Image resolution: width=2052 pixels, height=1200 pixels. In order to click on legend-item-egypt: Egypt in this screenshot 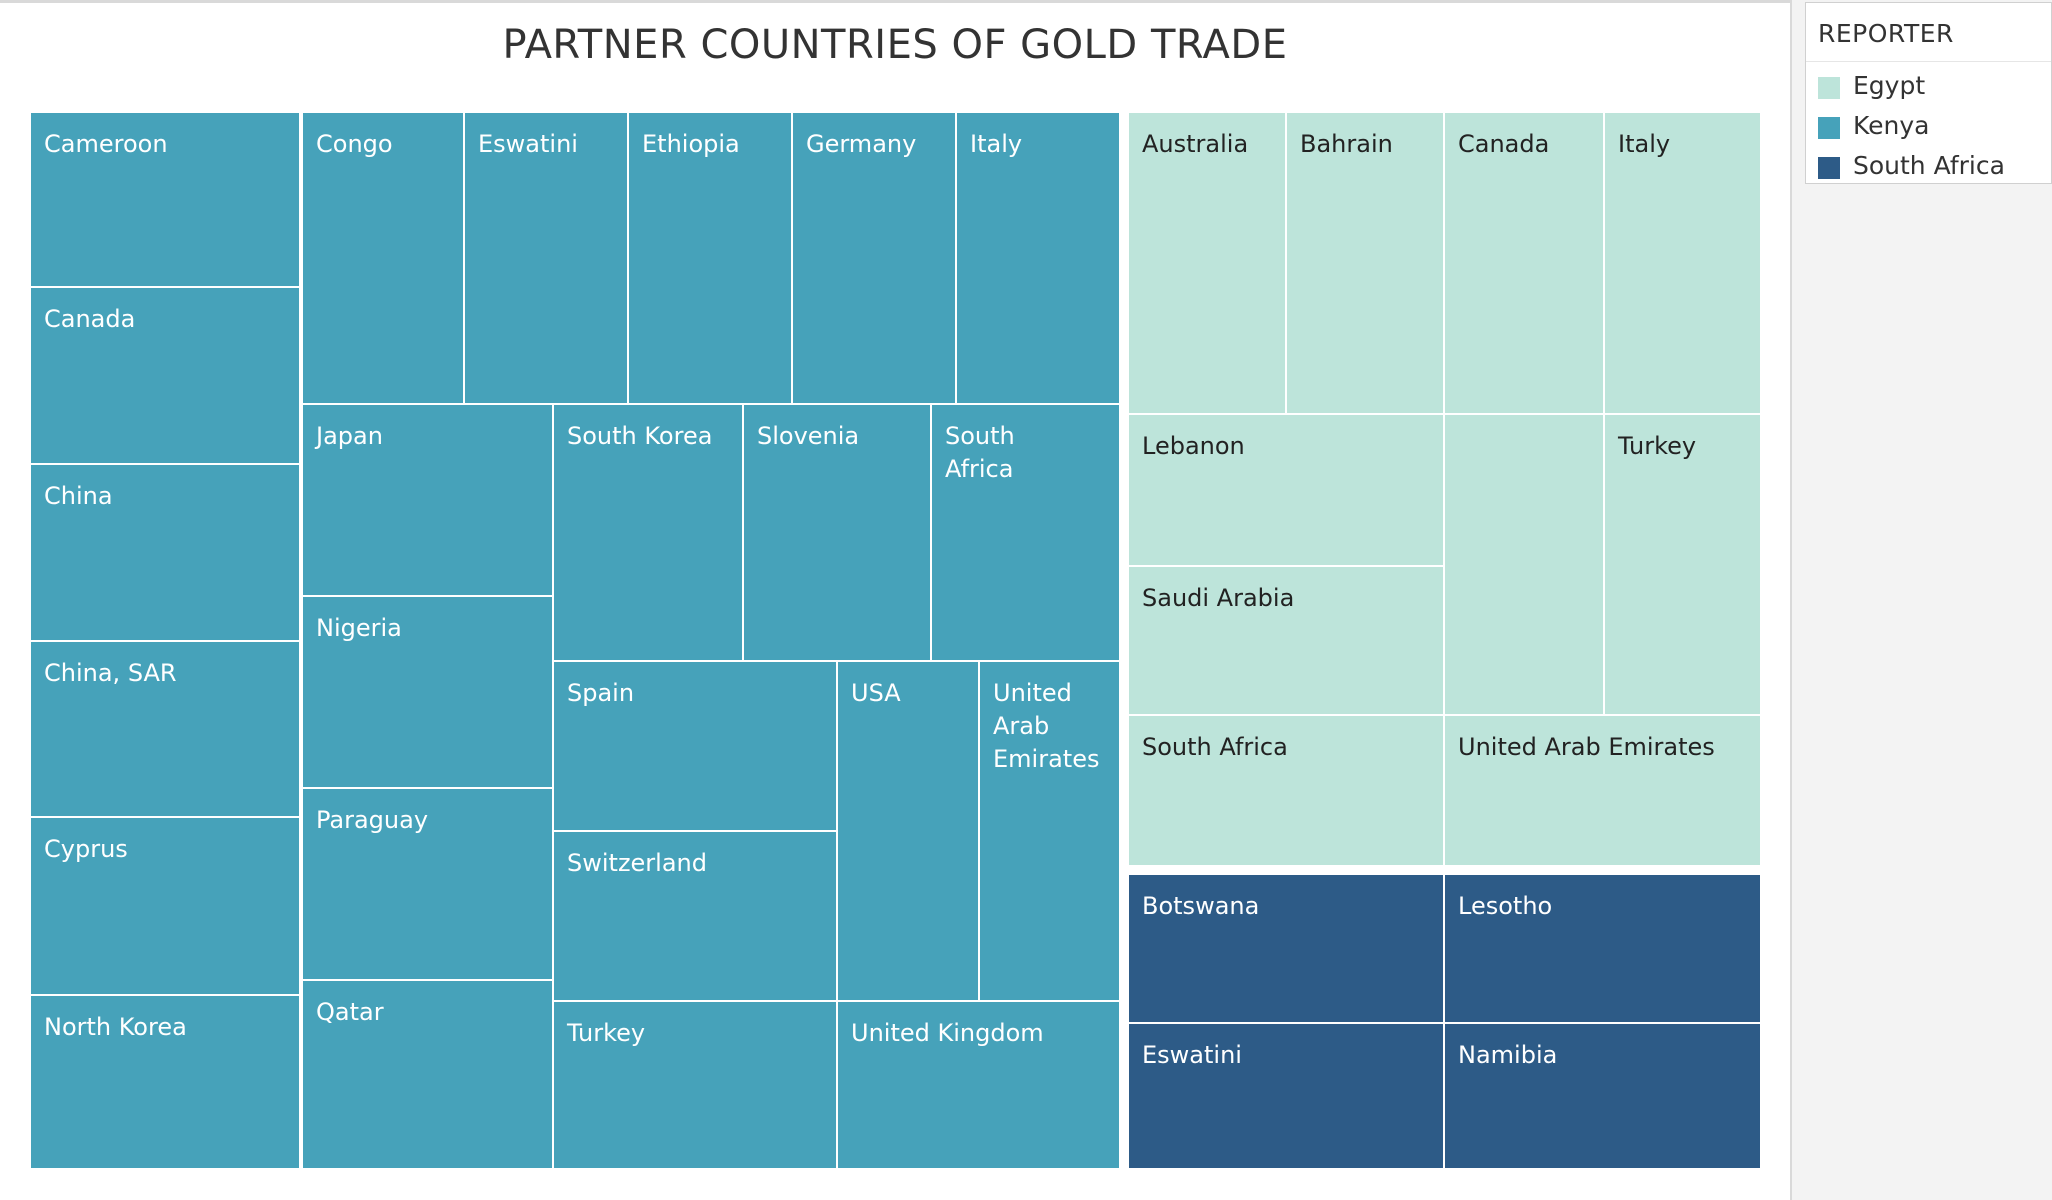, I will do `click(1930, 86)`.